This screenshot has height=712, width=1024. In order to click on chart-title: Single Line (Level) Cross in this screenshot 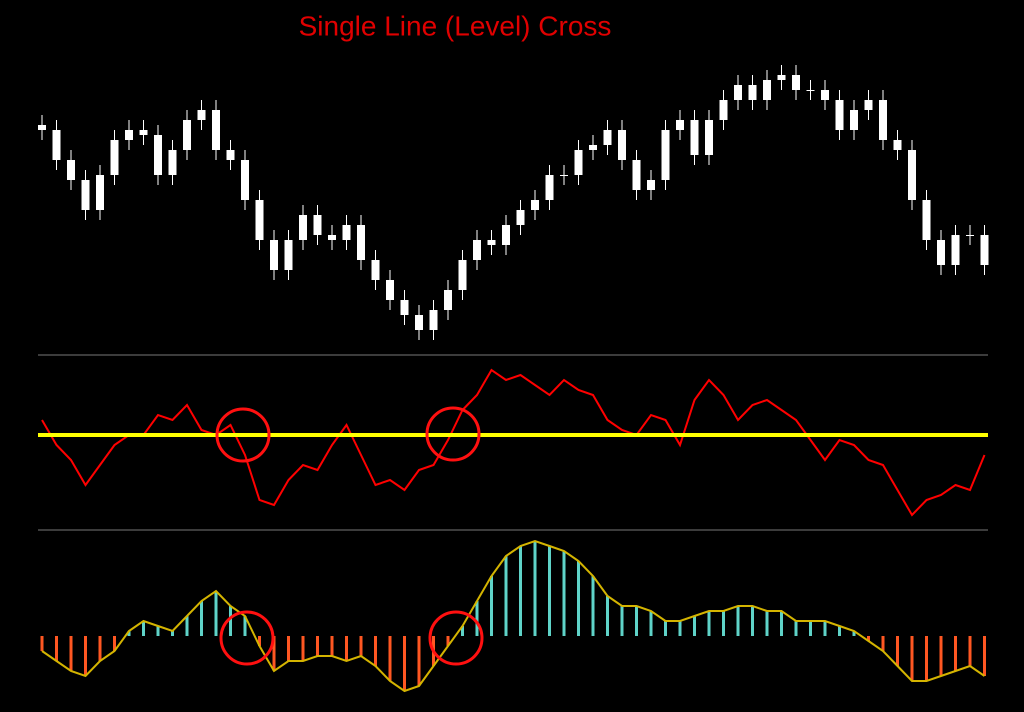, I will do `click(455, 25)`.